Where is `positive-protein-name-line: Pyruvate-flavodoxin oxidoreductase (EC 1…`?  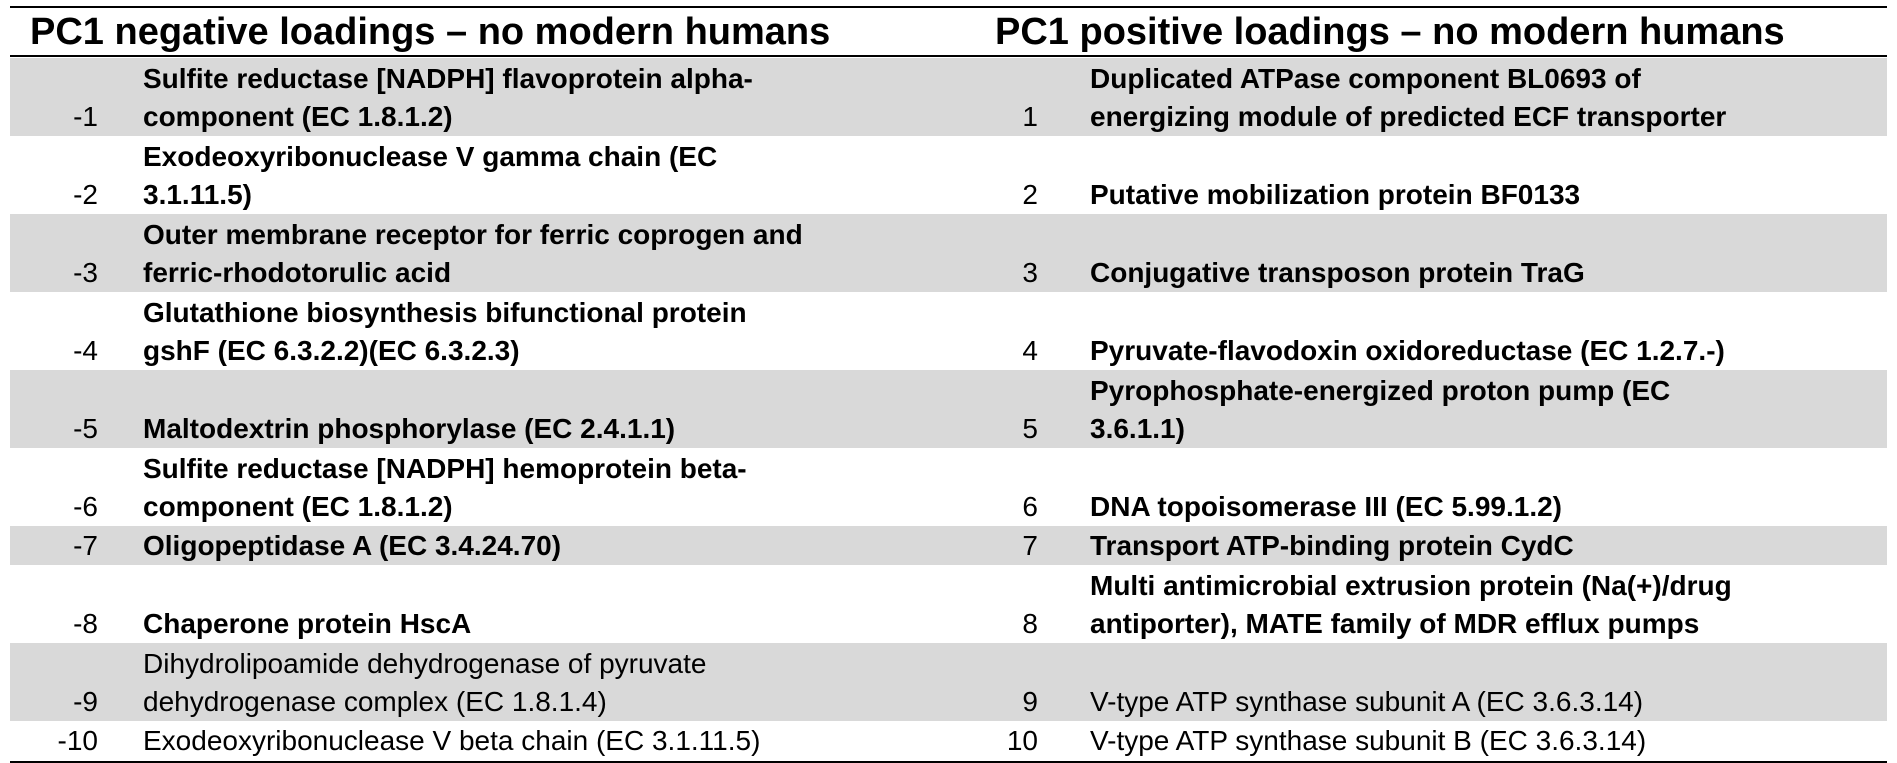 positive-protein-name-line: Pyruvate-flavodoxin oxidoreductase (EC 1… is located at coordinates (1407, 350).